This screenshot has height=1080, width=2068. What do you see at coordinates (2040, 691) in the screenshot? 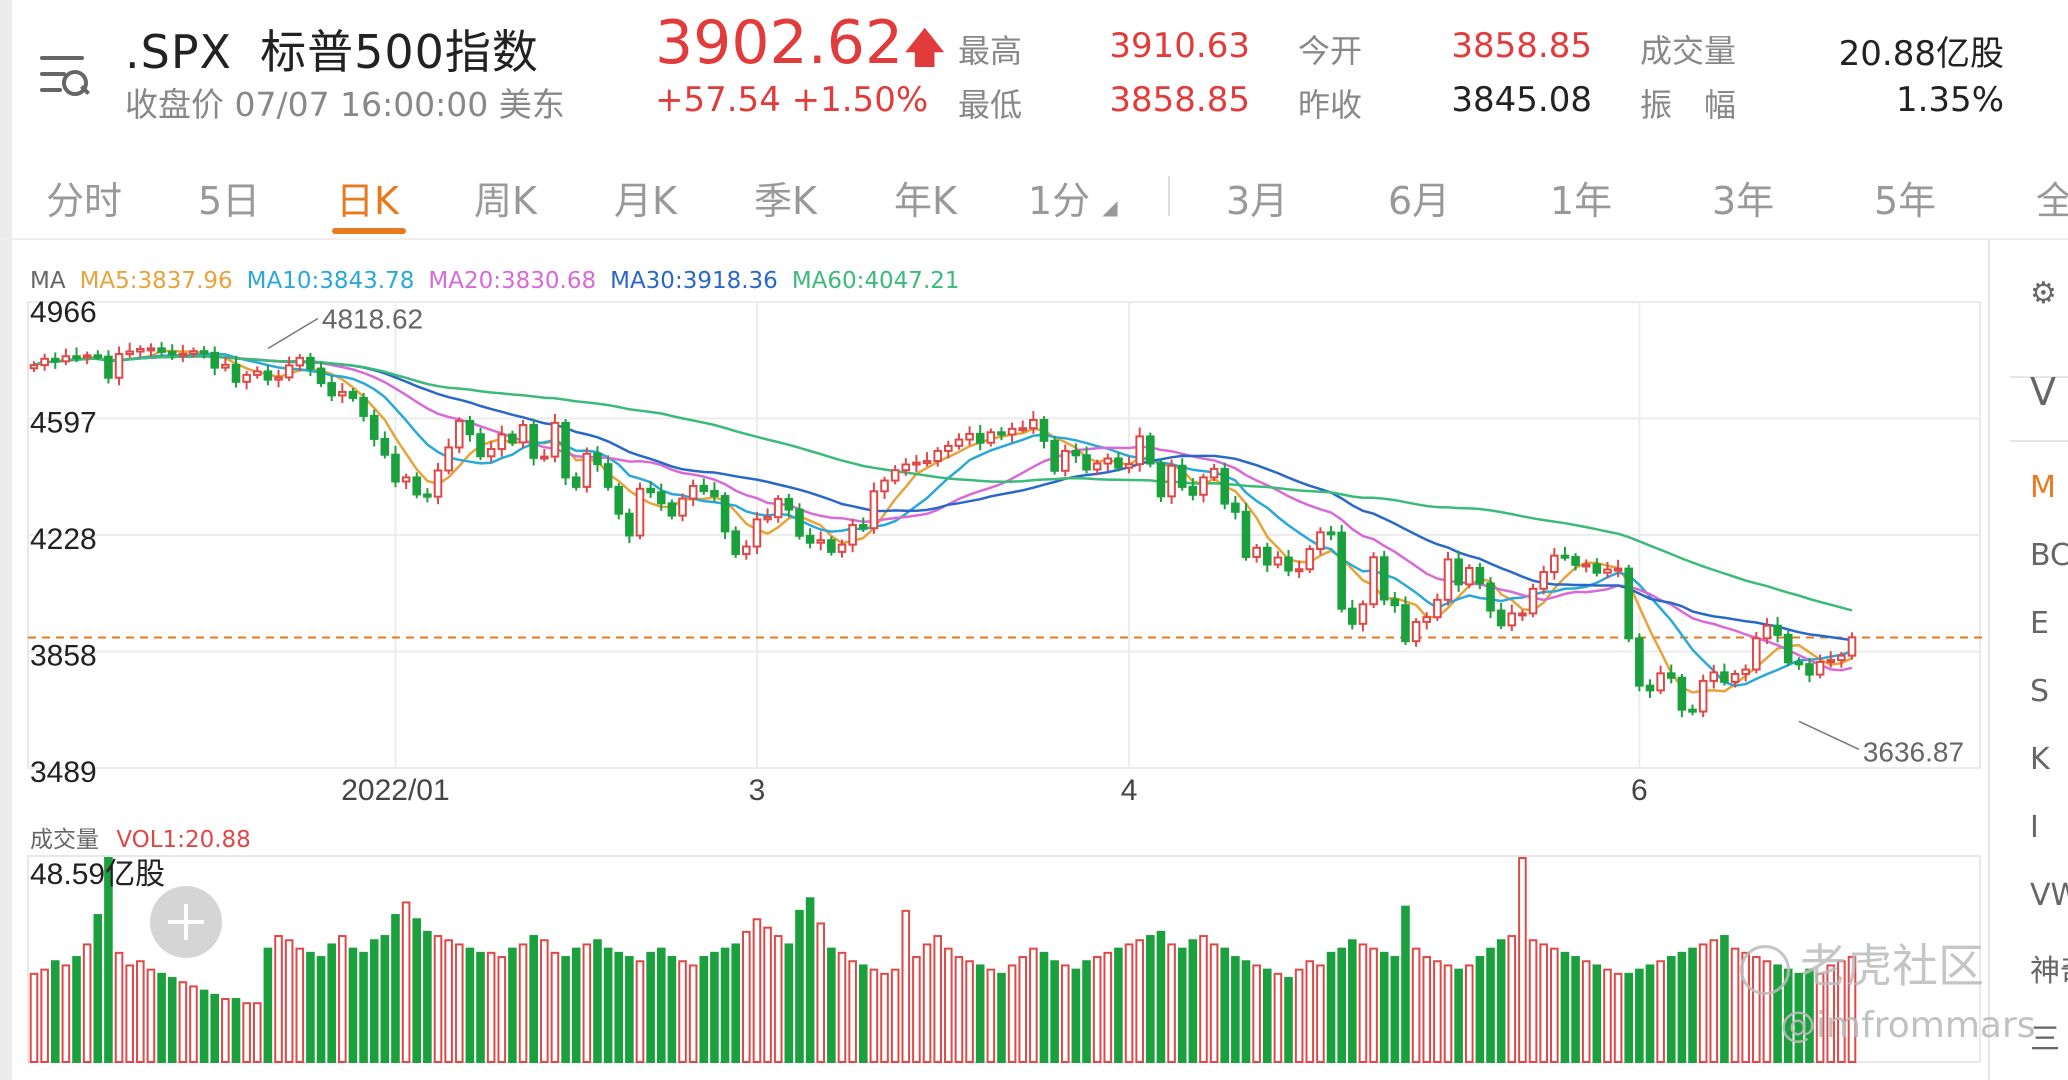
I see `panel-item-sar: S` at bounding box center [2040, 691].